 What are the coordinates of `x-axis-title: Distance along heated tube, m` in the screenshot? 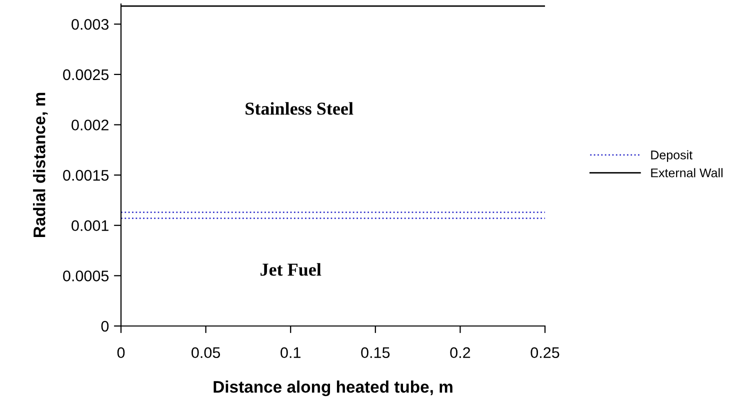 It's located at (333, 388).